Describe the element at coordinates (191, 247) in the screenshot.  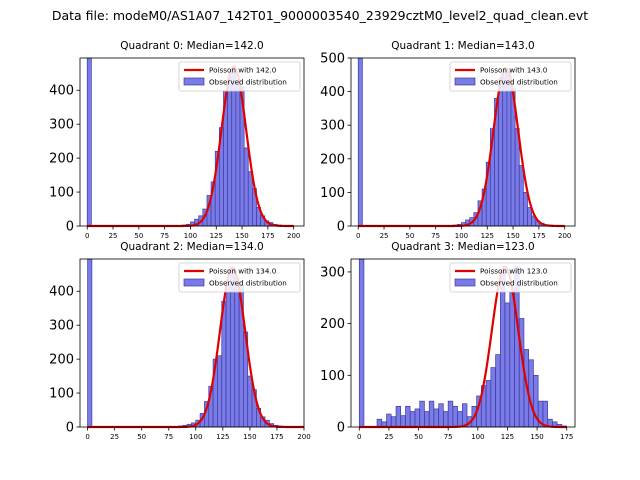
I see `subplot-title: Quadrant 2: Median=134.0` at that location.